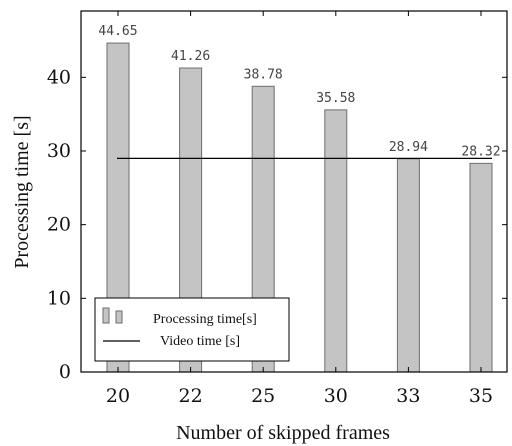 Image resolution: width=512 pixels, height=446 pixels. Describe the element at coordinates (65, 372) in the screenshot. I see `y-tick-label-0: 0` at that location.